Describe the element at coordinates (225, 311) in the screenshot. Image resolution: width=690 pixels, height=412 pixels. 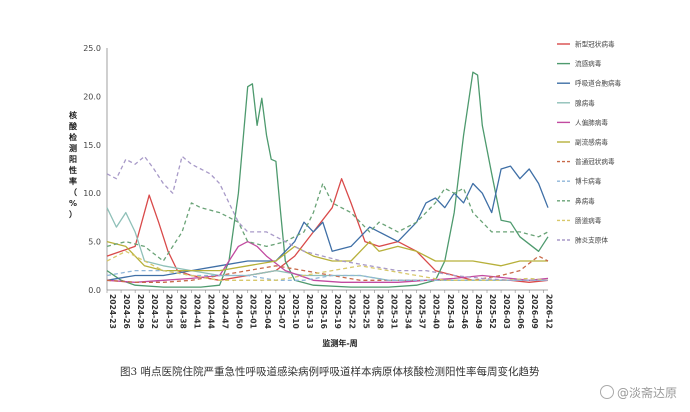
I see `x-tick-label: 2024-47` at that location.